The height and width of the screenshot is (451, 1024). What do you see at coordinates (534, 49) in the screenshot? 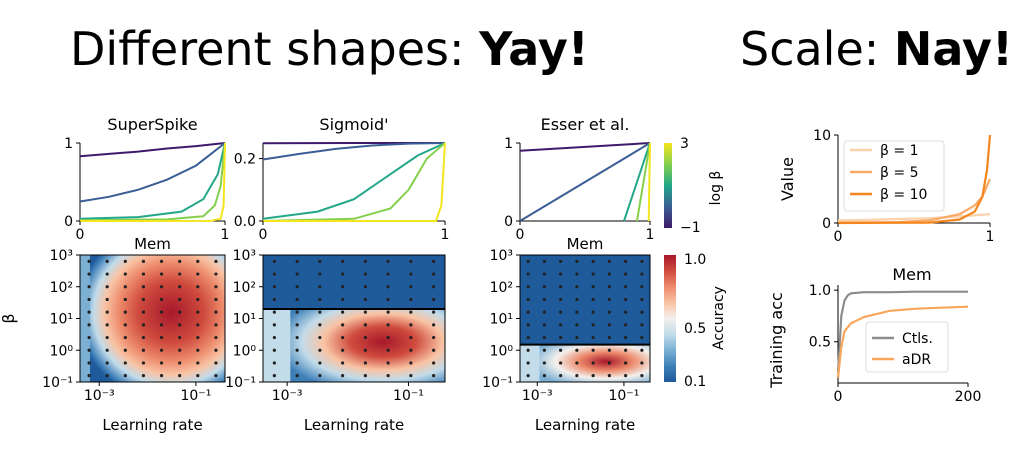
I see `headline-left-emph: Yay!` at bounding box center [534, 49].